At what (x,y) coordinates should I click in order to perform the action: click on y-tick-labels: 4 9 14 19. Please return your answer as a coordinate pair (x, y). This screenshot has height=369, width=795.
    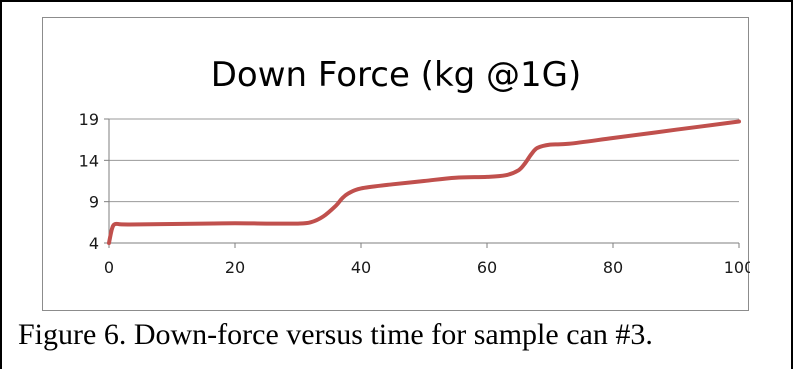
    Looking at the image, I should click on (89, 181).